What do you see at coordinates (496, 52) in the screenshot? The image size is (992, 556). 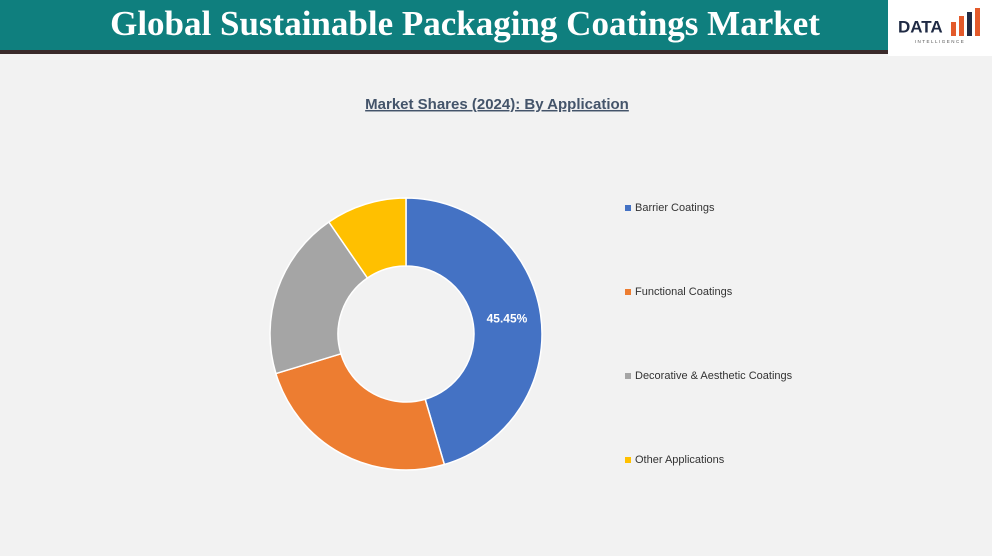 I see `header-rule` at bounding box center [496, 52].